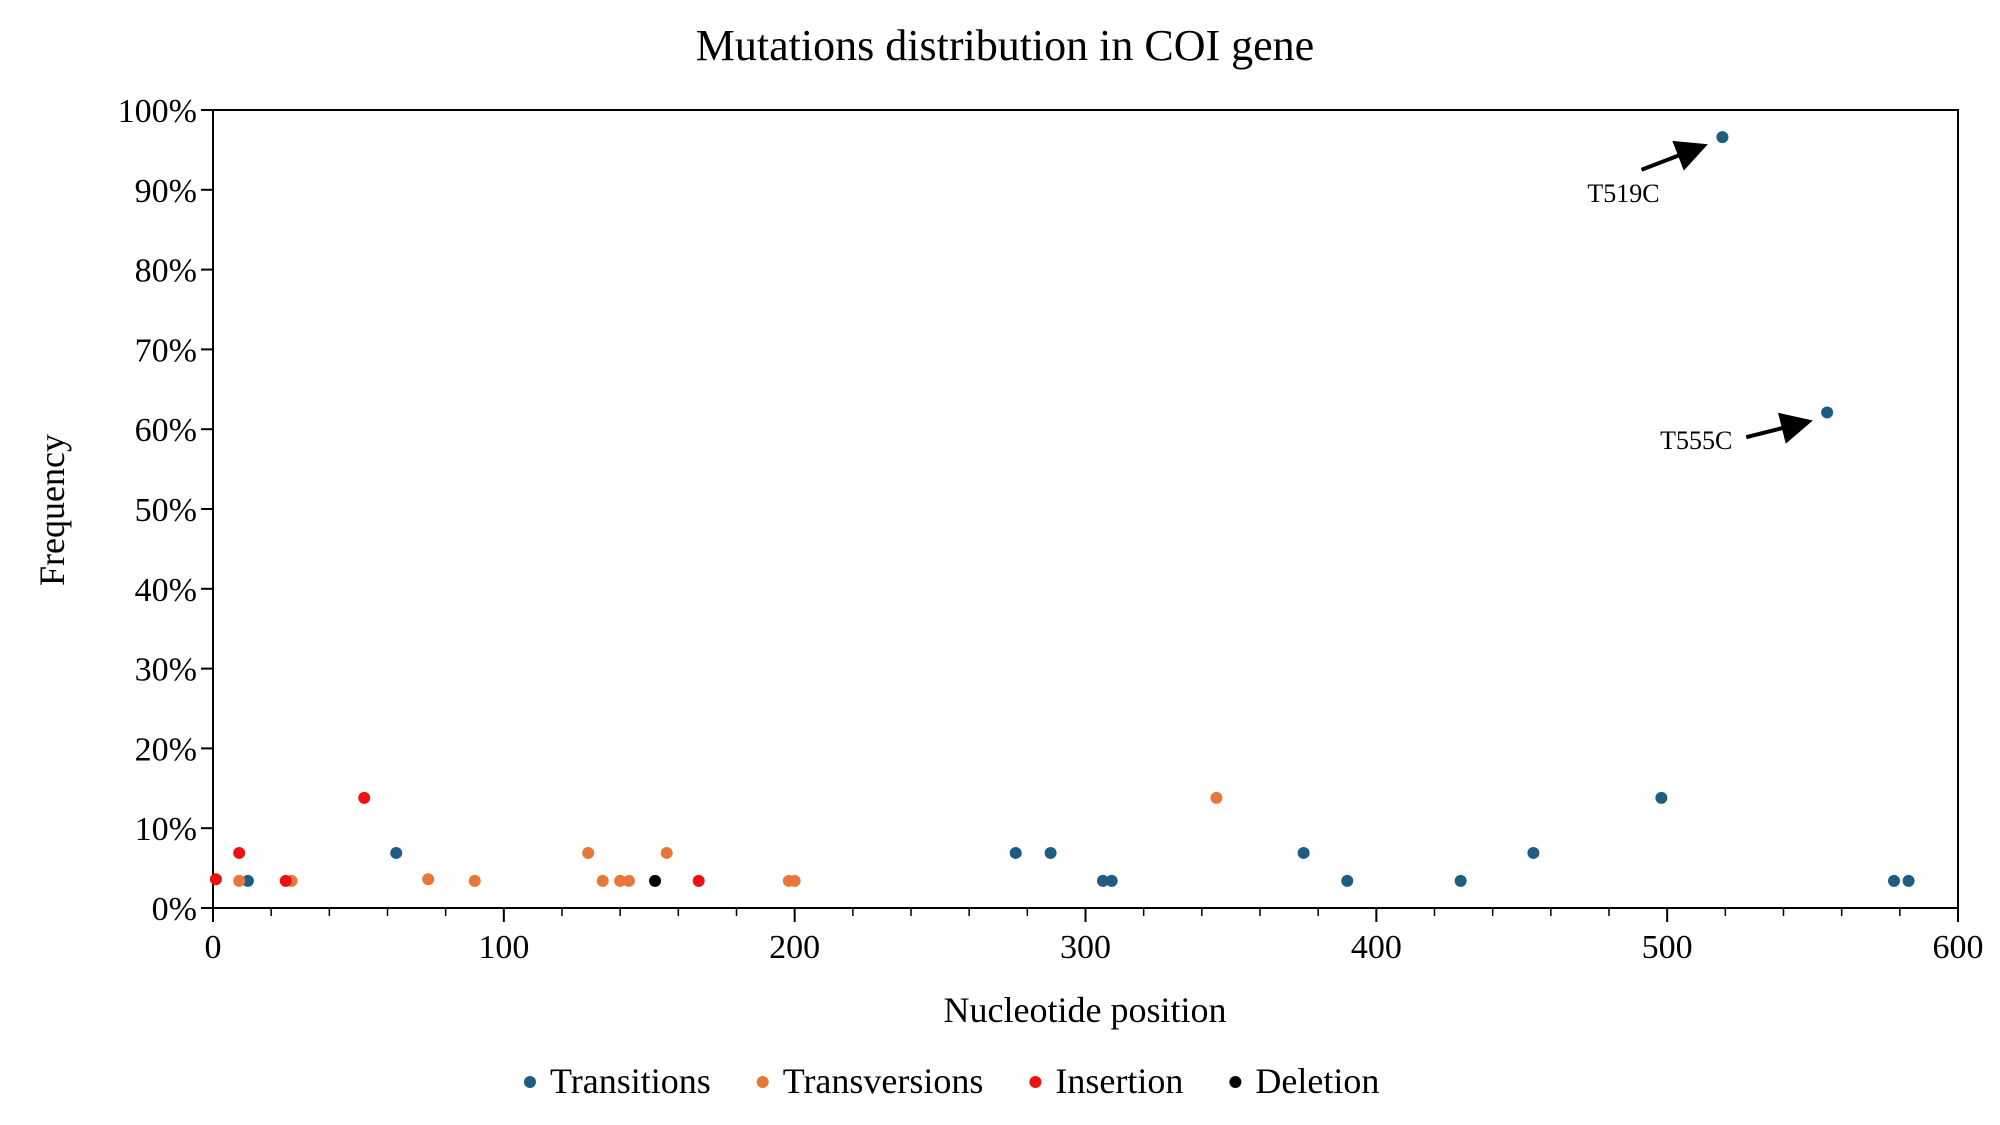 The image size is (2000, 1125). I want to click on x-tick-label: 0, so click(213, 947).